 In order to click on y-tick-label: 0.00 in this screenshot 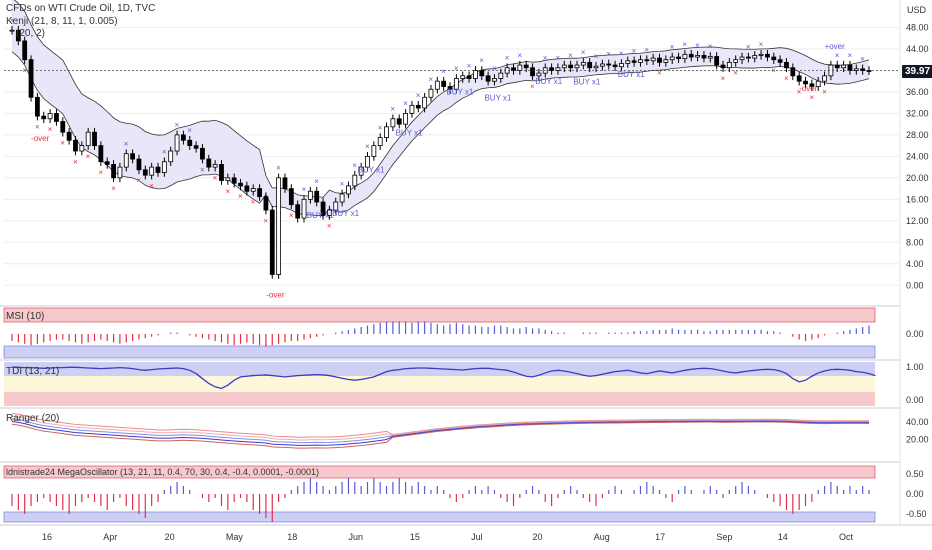, I will do `click(915, 285)`.